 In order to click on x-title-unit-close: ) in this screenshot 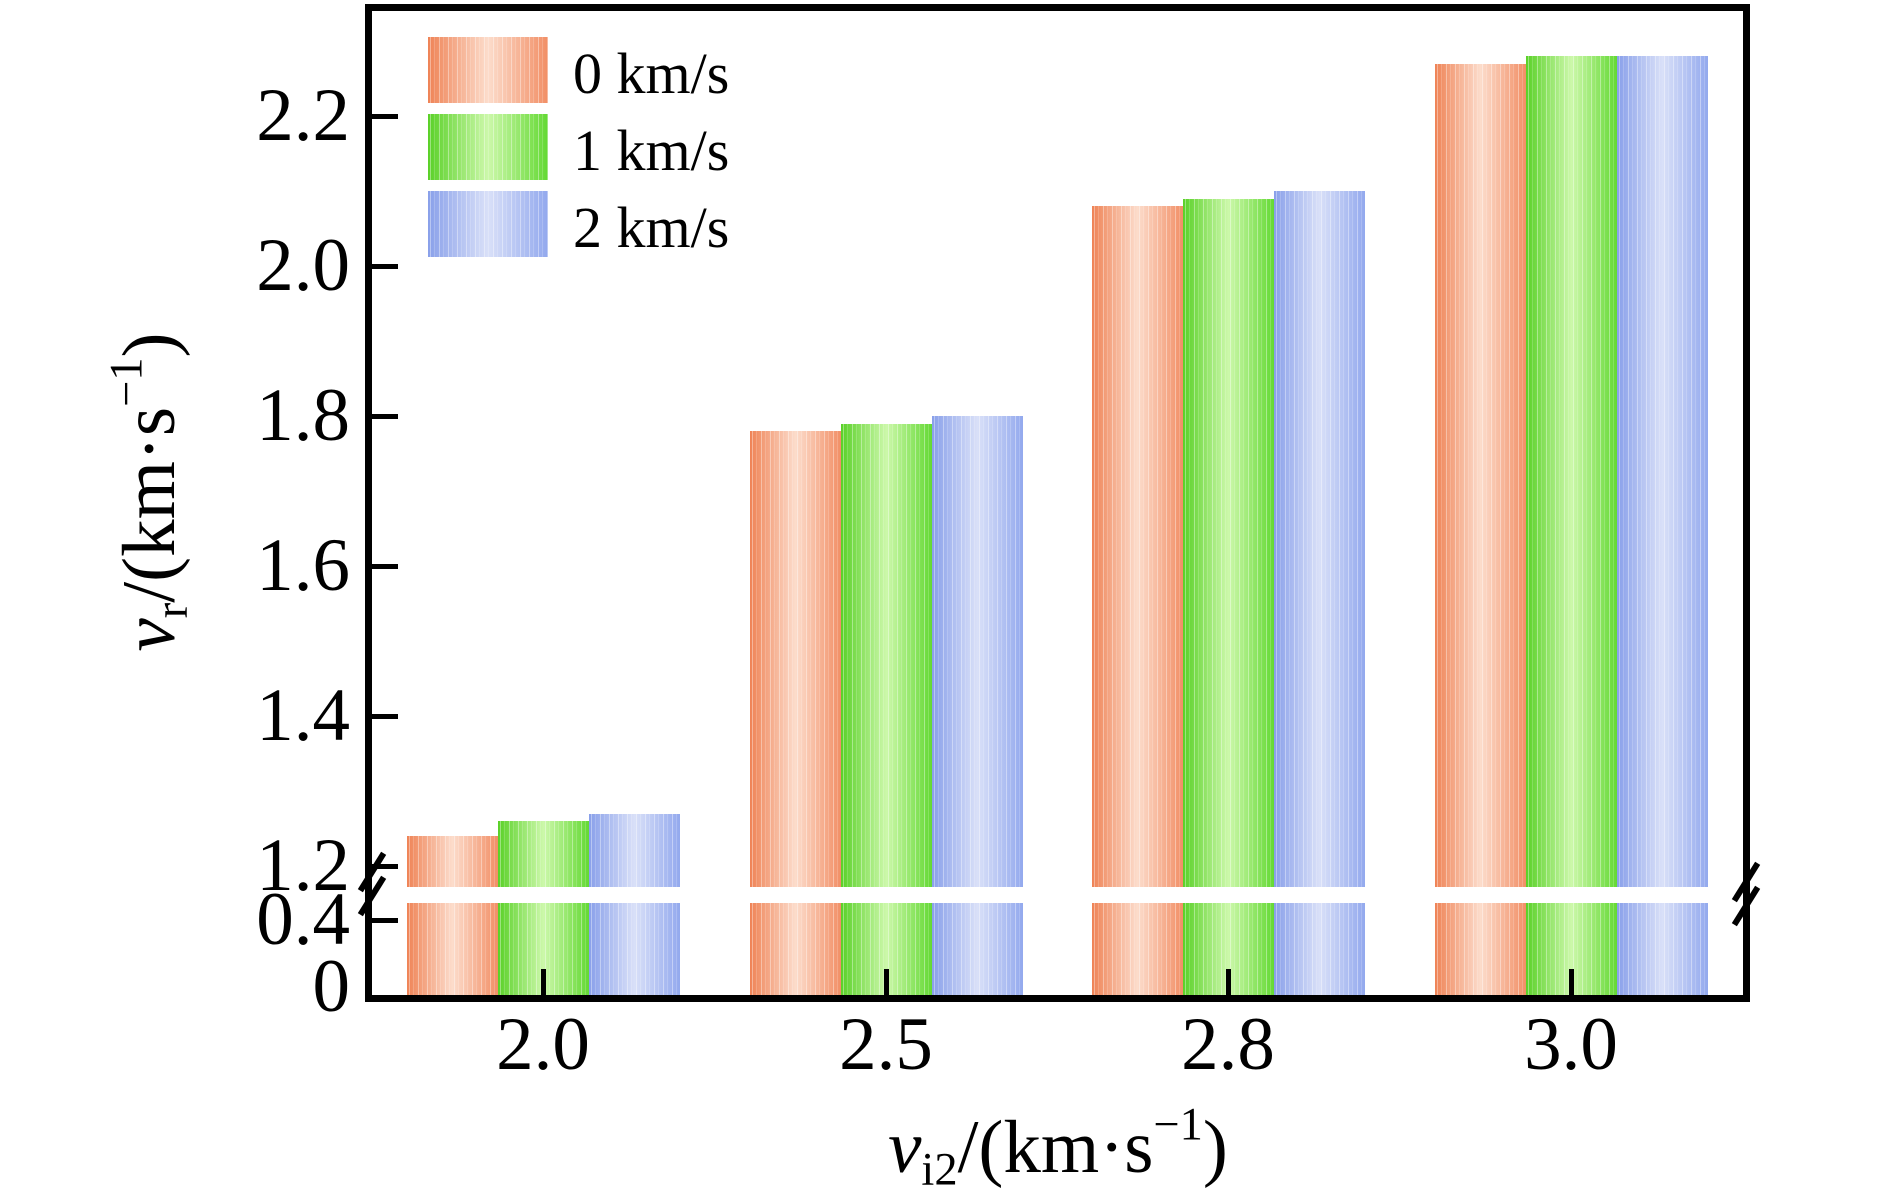, I will do `click(1215, 1148)`.